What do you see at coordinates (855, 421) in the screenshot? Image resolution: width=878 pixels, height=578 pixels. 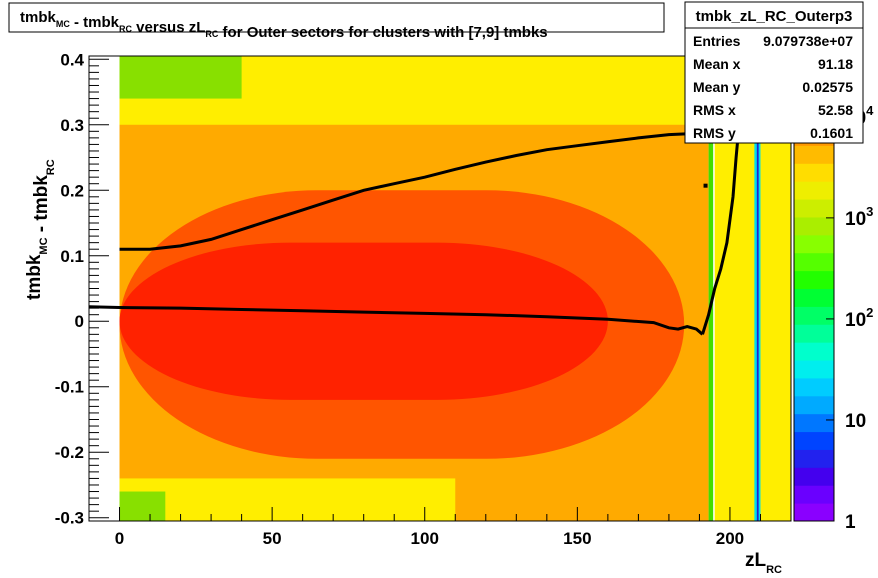 I see `color-scale-label: 10` at bounding box center [855, 421].